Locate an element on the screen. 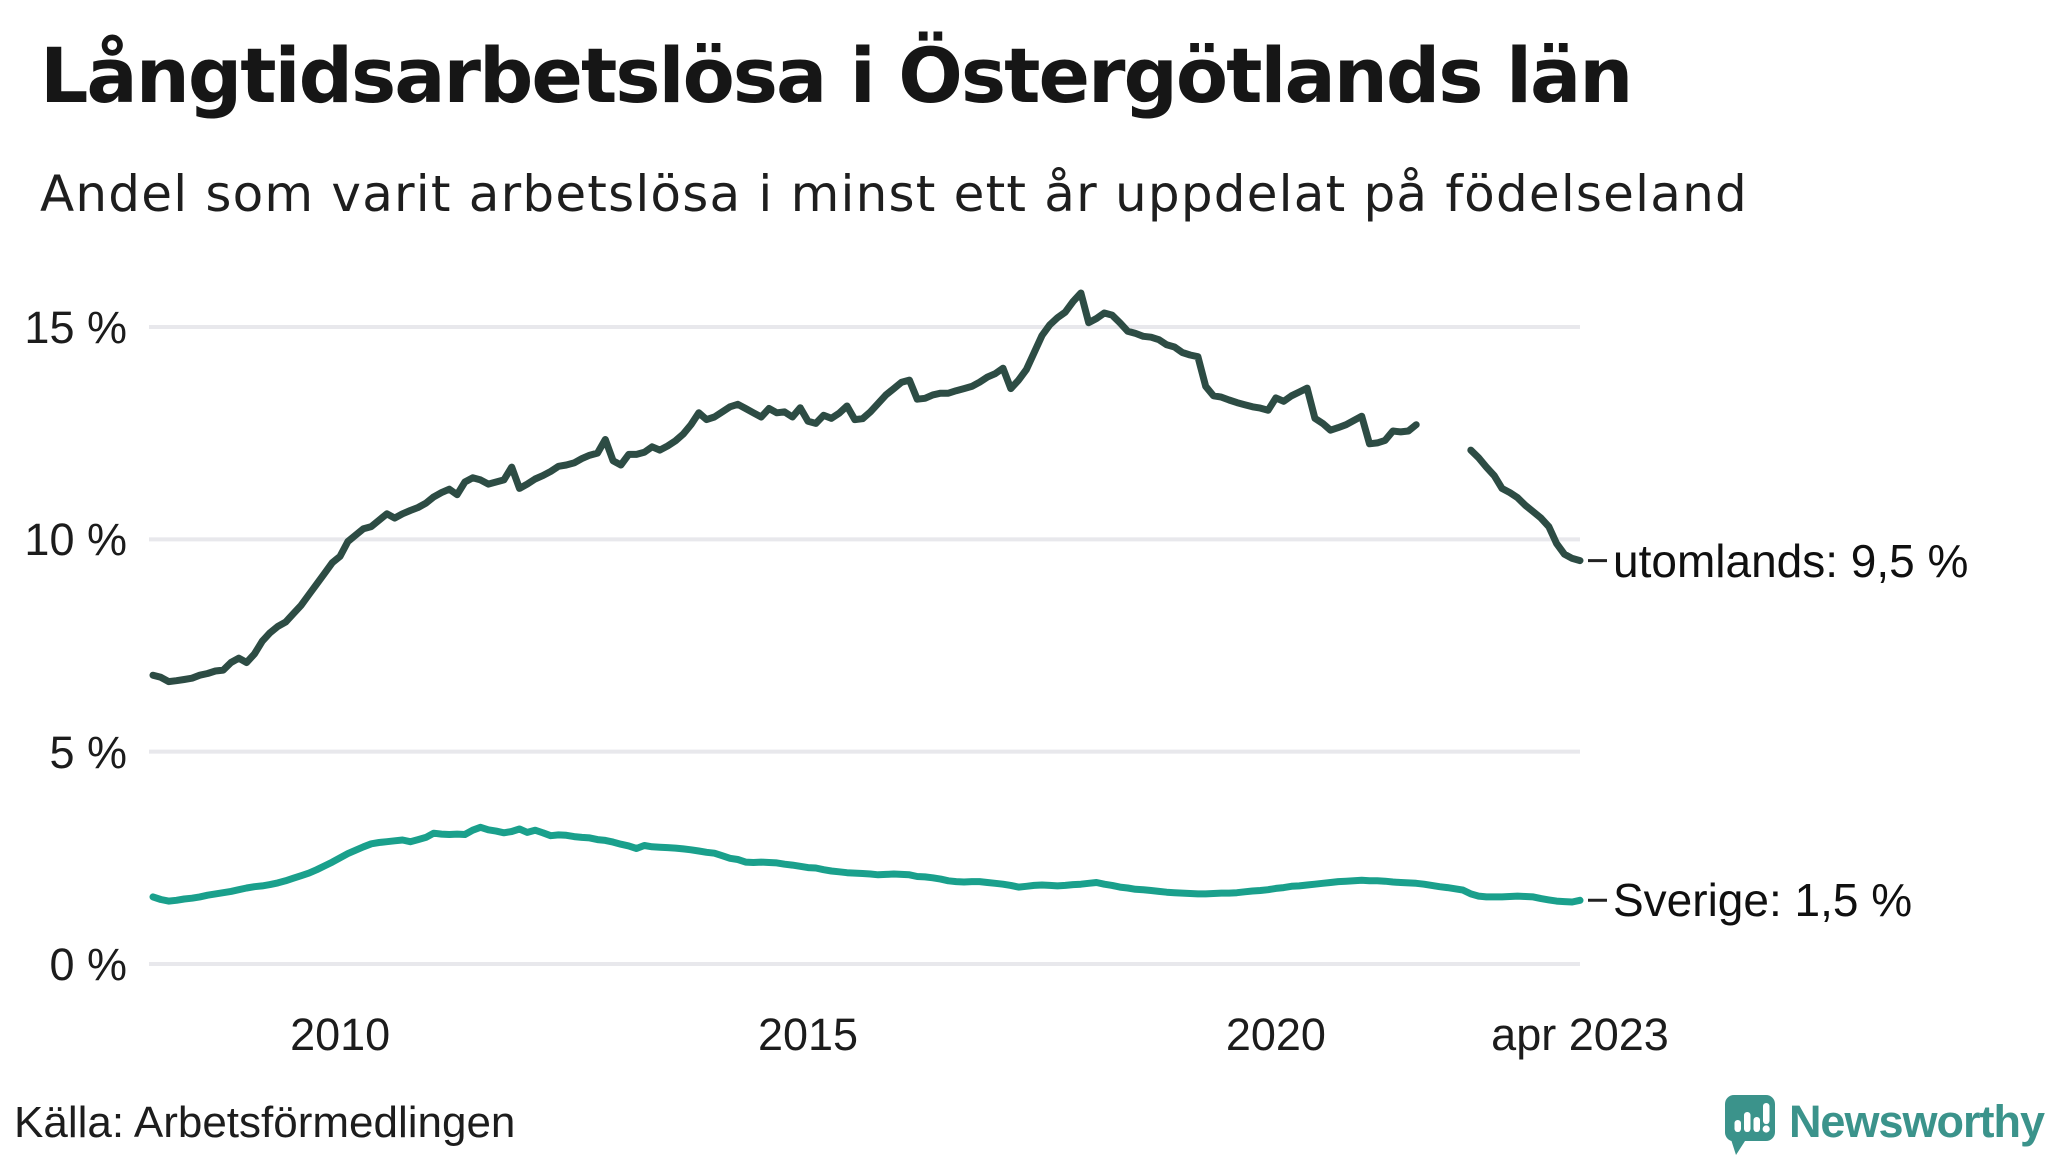 This screenshot has width=2048, height=1155. series-line-Sverige is located at coordinates (866, 864).